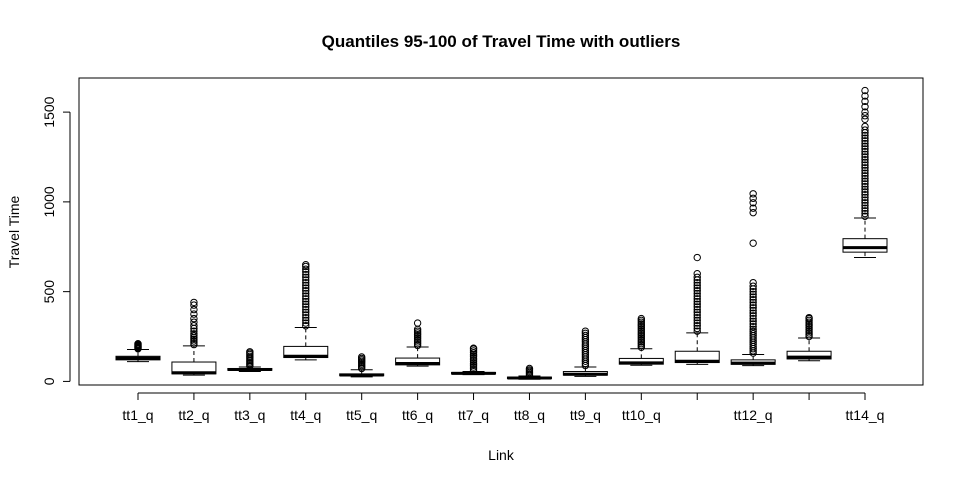 The image size is (964, 484). What do you see at coordinates (641, 415) in the screenshot?
I see `x-tick-label: tt10_q` at bounding box center [641, 415].